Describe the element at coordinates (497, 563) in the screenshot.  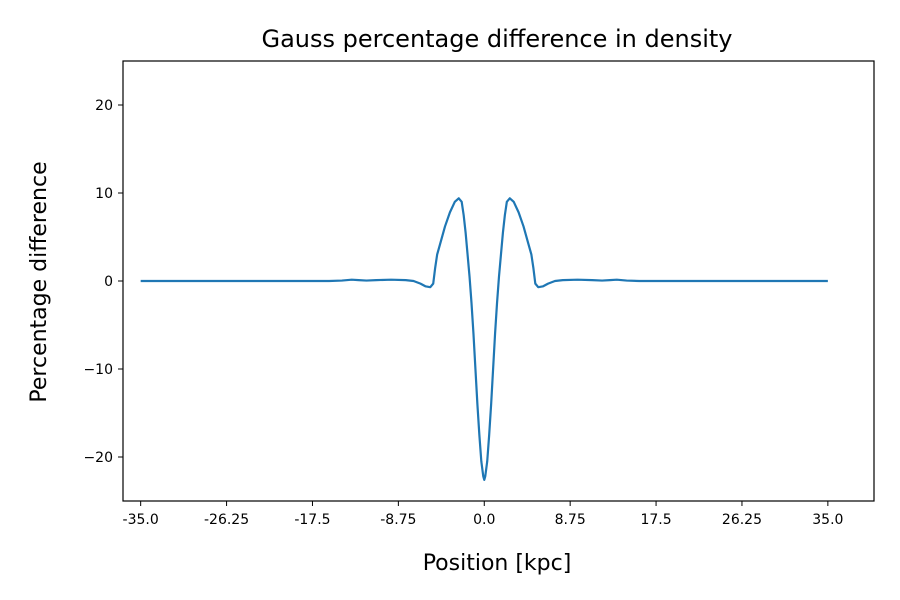
I see `x-axis-label: Position [kpc]` at that location.